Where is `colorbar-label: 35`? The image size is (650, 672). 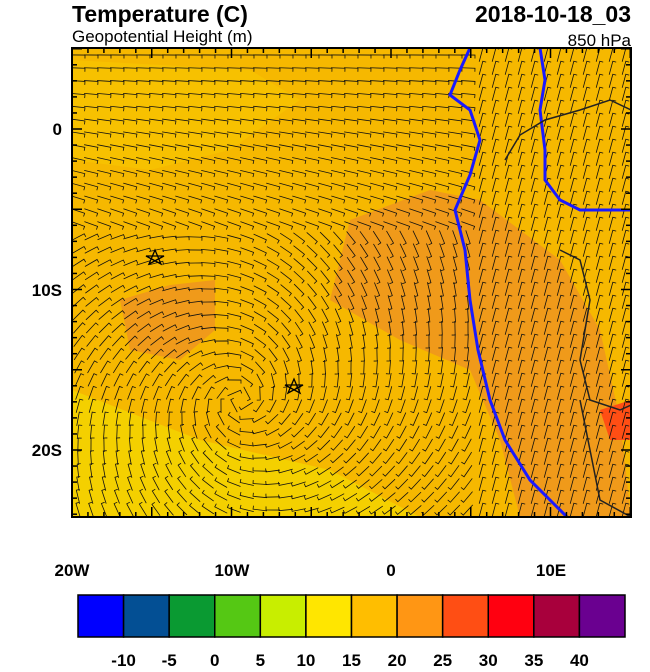
colorbar-label: 35 is located at coordinates (533, 659).